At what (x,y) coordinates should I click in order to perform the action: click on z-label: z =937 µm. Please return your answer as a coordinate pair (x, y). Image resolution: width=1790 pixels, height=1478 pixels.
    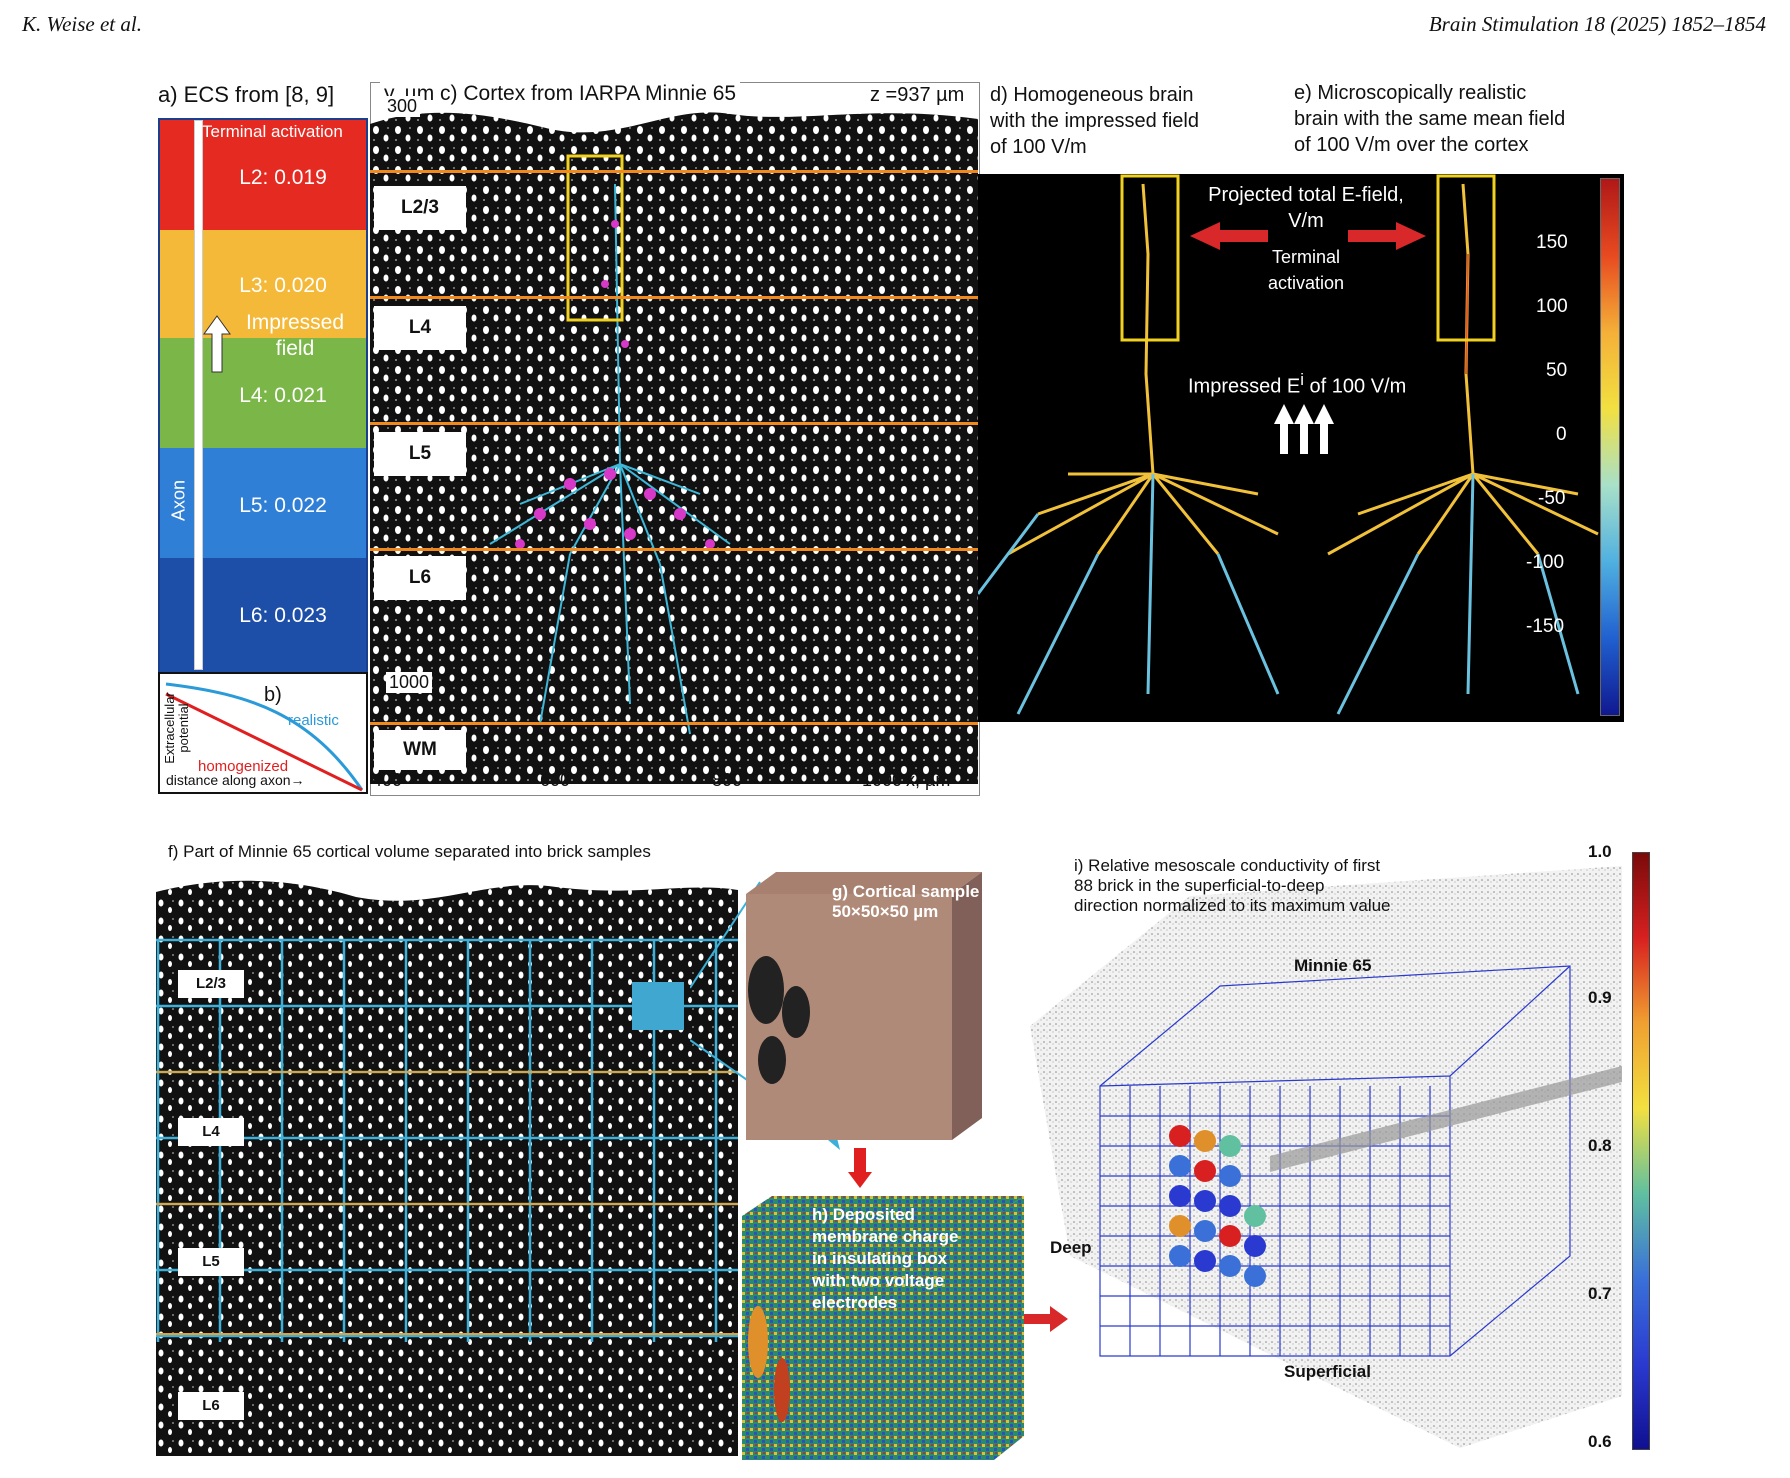
    Looking at the image, I should click on (917, 95).